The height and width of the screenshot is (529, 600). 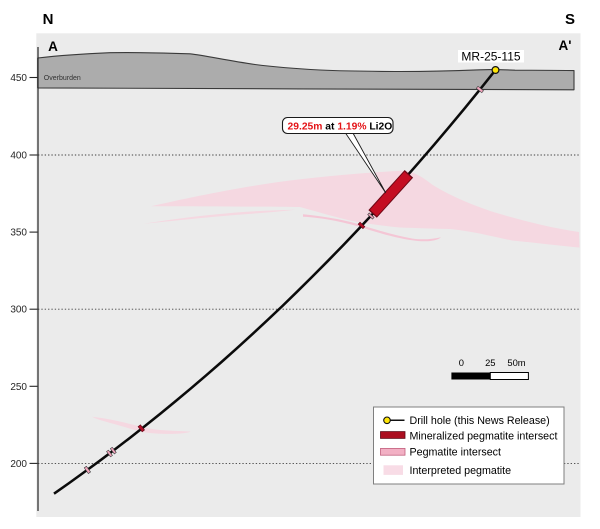 What do you see at coordinates (18, 78) in the screenshot?
I see `svg-text: 450` at bounding box center [18, 78].